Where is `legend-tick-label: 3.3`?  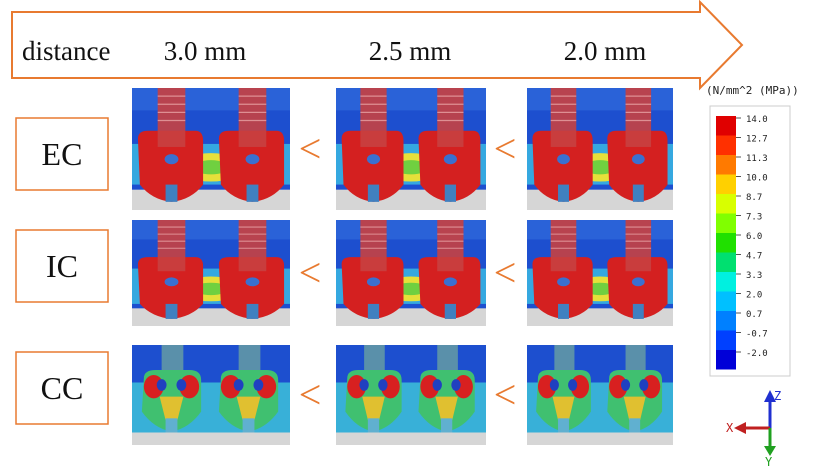
legend-tick-label: 3.3 is located at coordinates (754, 276).